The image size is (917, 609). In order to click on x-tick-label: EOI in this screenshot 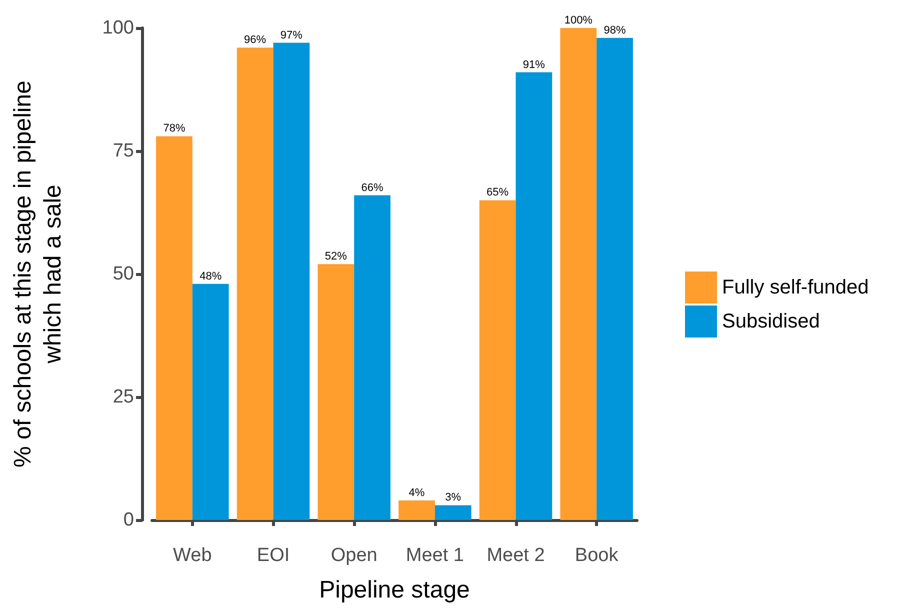, I will do `click(273, 555)`.